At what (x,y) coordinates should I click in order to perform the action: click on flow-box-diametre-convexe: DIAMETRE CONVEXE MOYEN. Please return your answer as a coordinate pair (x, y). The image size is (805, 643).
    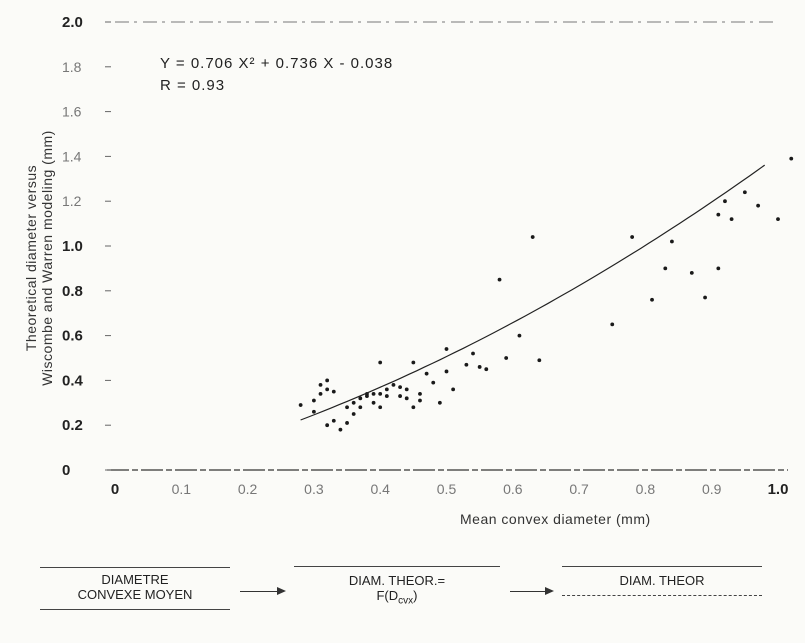
    Looking at the image, I should click on (135, 587).